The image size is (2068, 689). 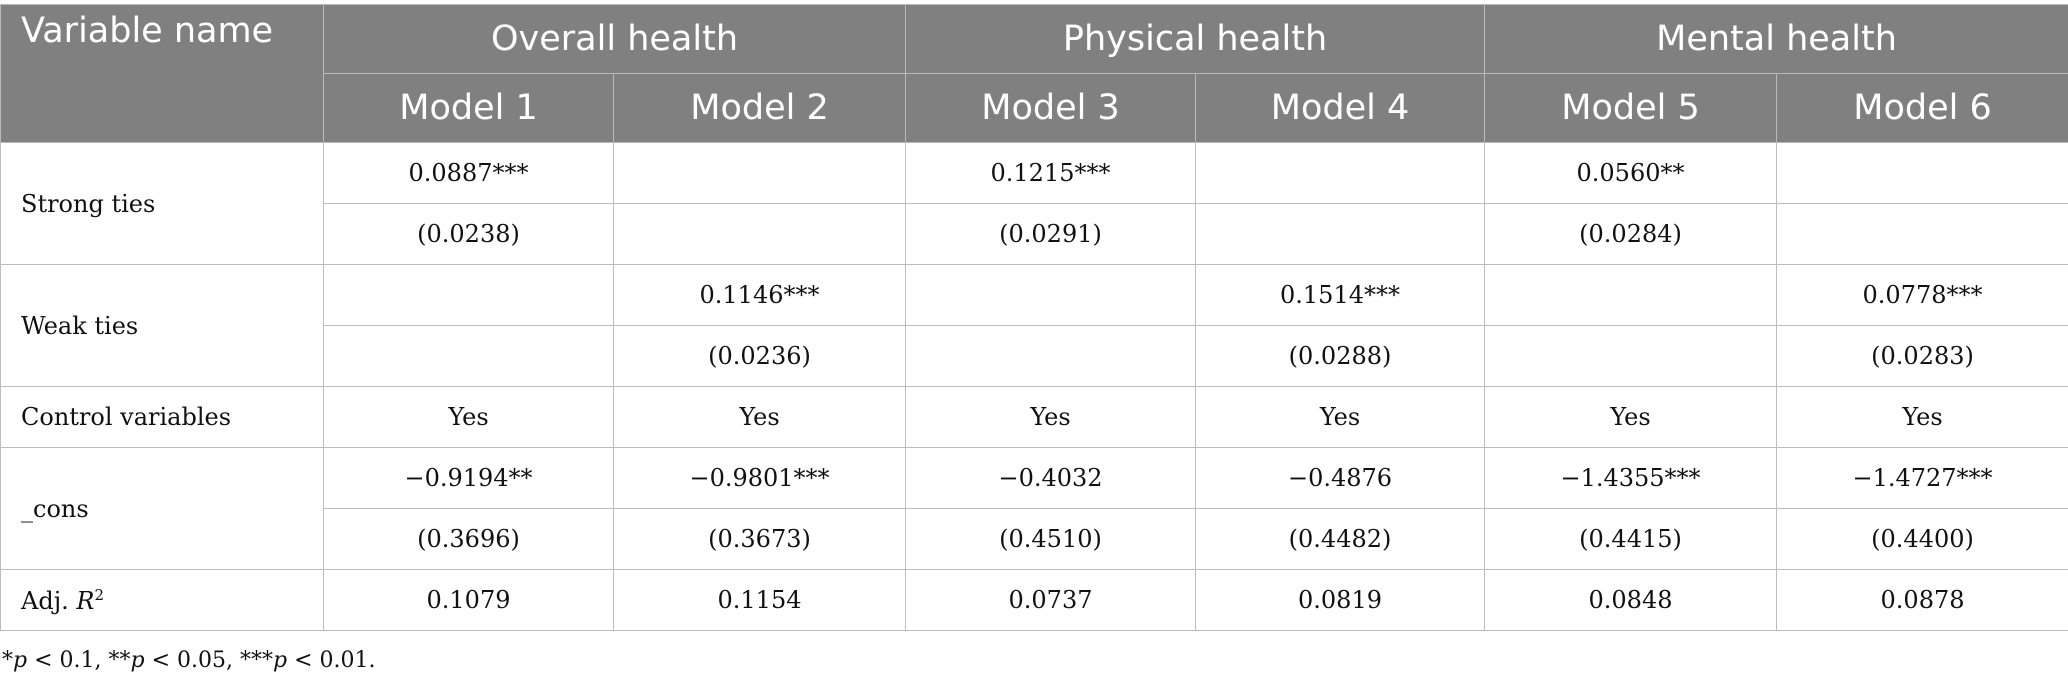 What do you see at coordinates (162, 417) in the screenshot?
I see `row-label-control-variables: Control variables` at bounding box center [162, 417].